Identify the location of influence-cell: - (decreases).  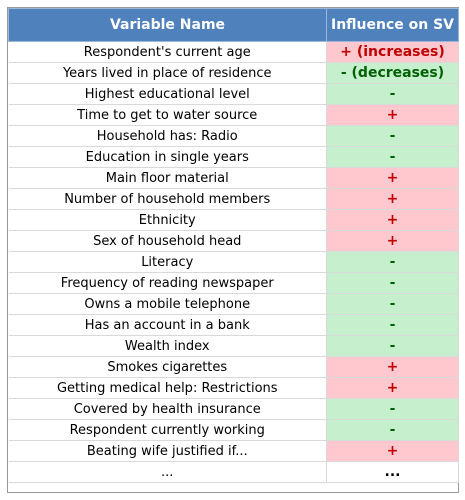
(392, 73).